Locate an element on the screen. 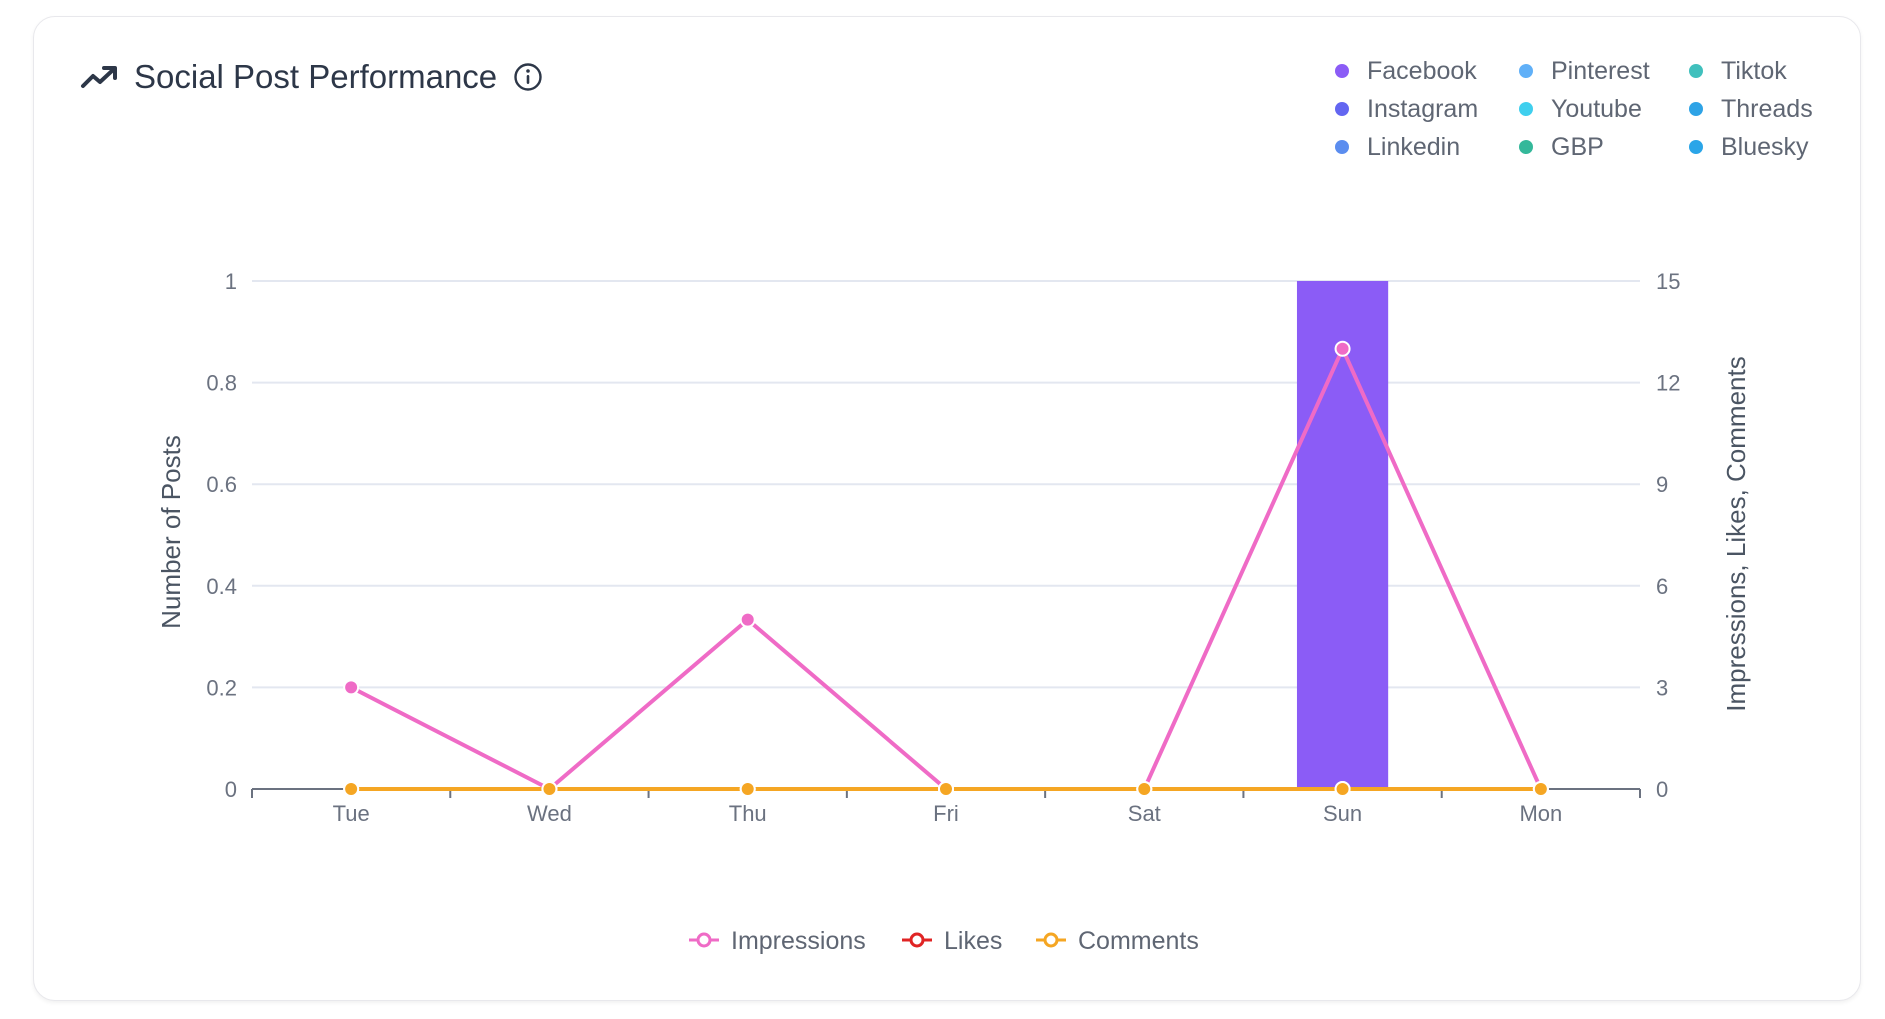 The width and height of the screenshot is (1885, 1019). x-tick-label: Thu is located at coordinates (748, 813).